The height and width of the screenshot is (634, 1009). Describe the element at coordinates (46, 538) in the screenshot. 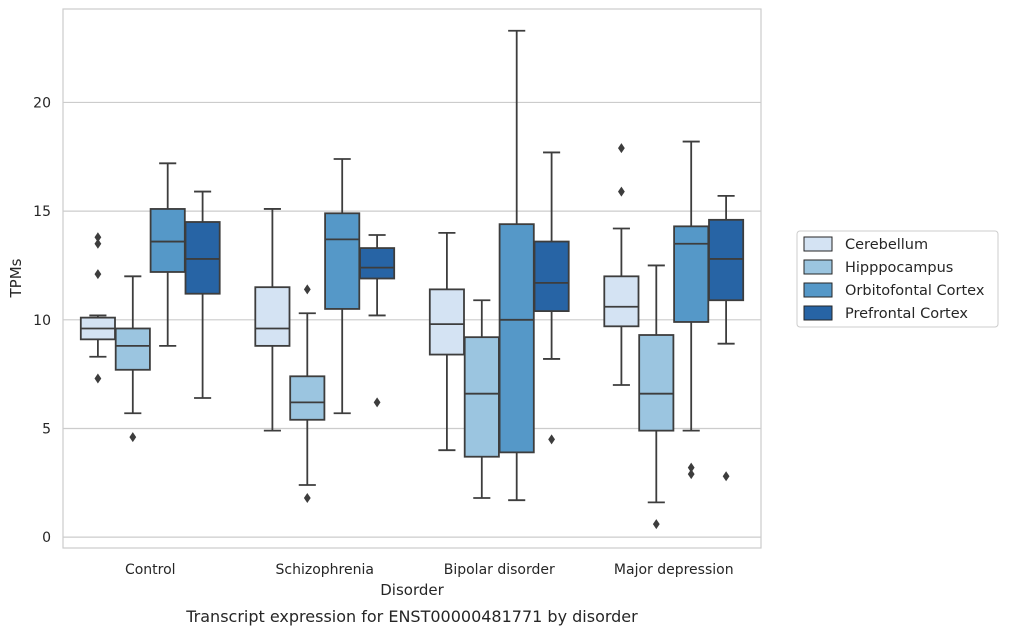

I see `y-tick-label: 0` at that location.